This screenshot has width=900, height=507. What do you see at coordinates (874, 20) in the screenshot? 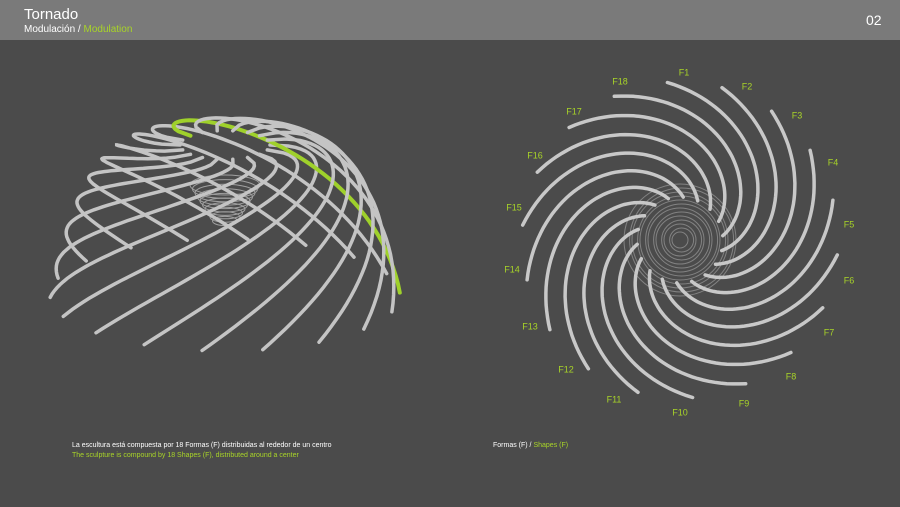
I see `page-number: 02` at bounding box center [874, 20].